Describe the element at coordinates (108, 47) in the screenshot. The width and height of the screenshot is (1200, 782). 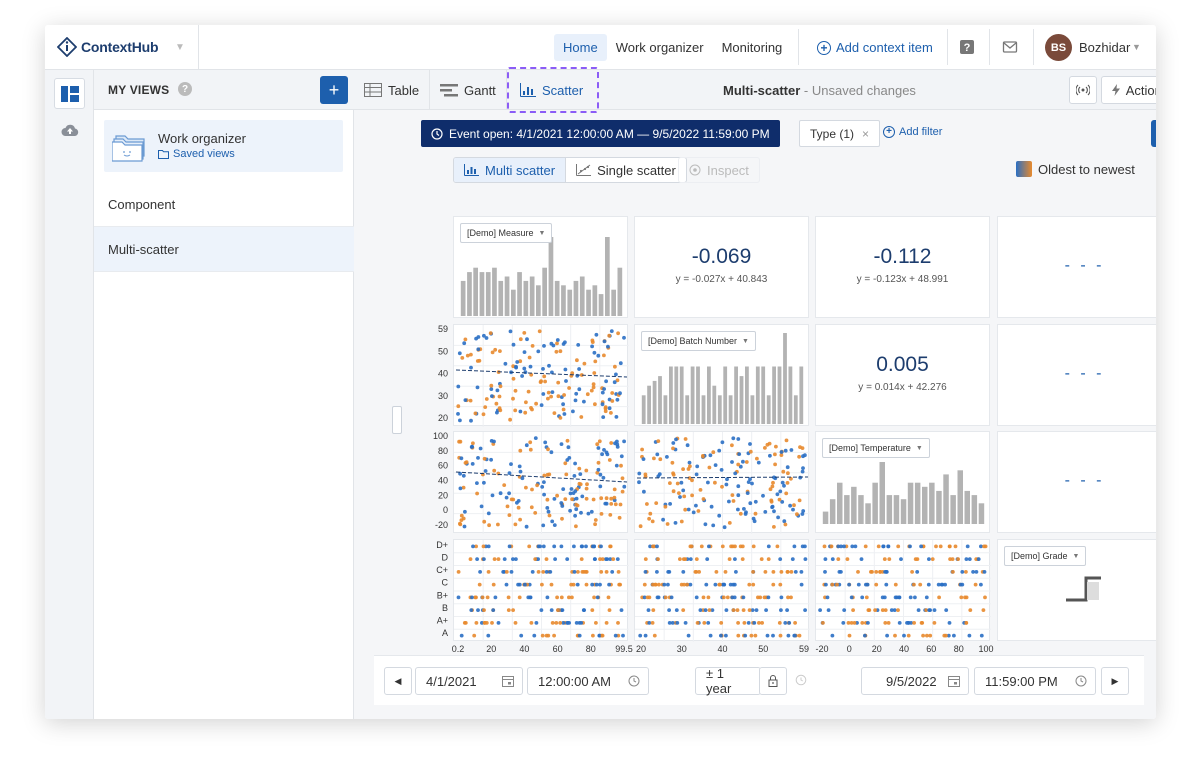
I see `app-logo: ContextHub` at that location.